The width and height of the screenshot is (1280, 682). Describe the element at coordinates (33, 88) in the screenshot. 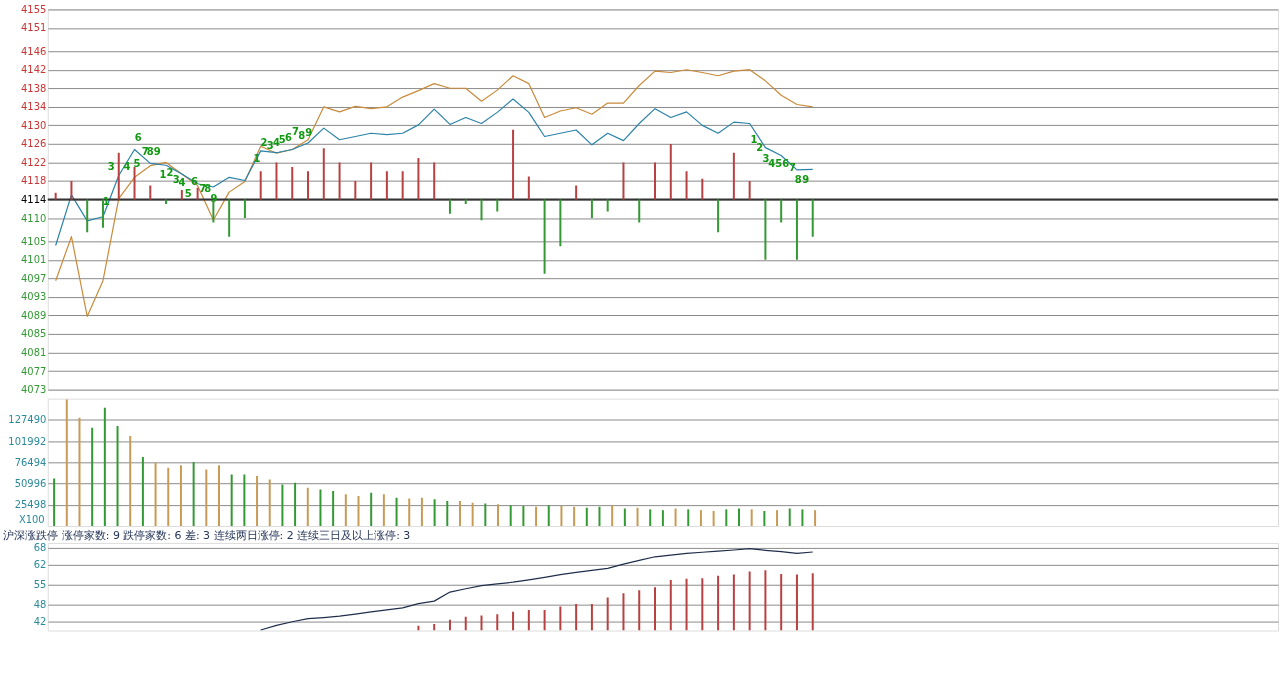

I see `y-tick-label: 4138` at that location.